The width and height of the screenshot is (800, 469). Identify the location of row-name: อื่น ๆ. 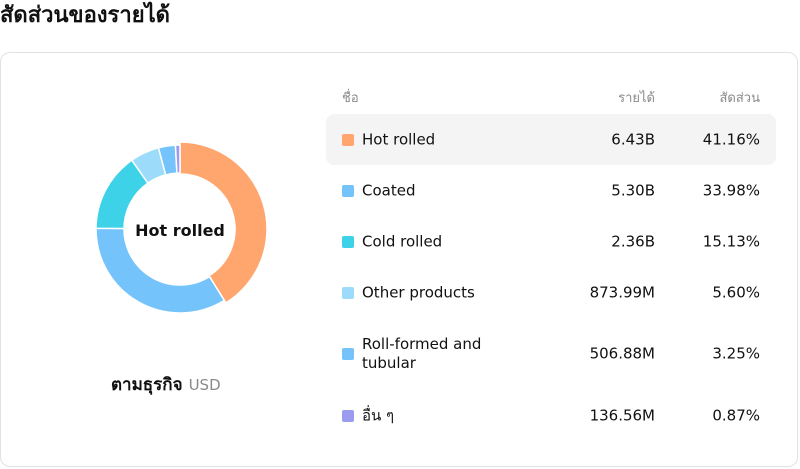
(378, 415).